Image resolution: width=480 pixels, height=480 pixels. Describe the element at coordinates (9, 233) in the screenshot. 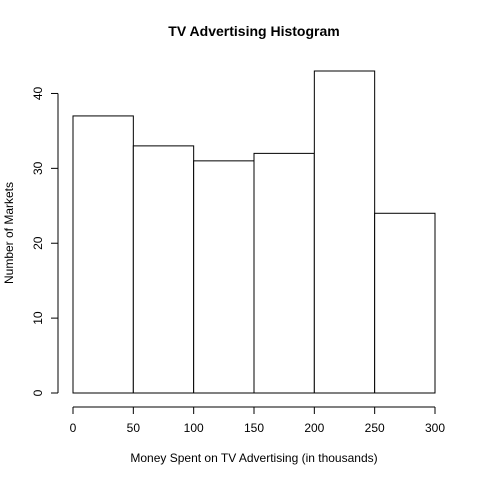

I see `y-axis-label: Number of Markets` at that location.